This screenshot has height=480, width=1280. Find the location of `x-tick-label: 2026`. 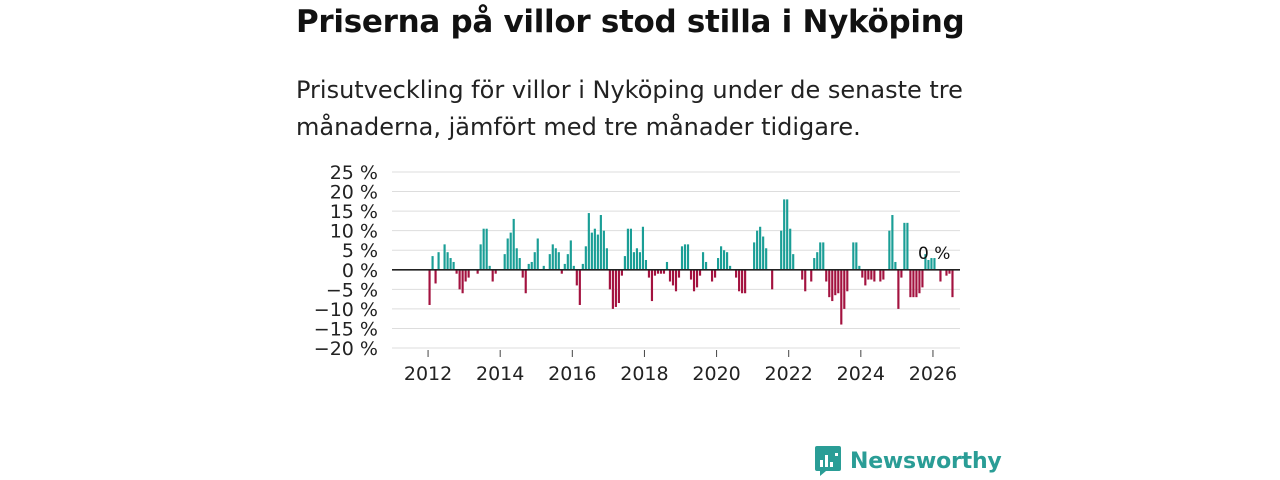

x-tick-label: 2026 is located at coordinates (933, 374).